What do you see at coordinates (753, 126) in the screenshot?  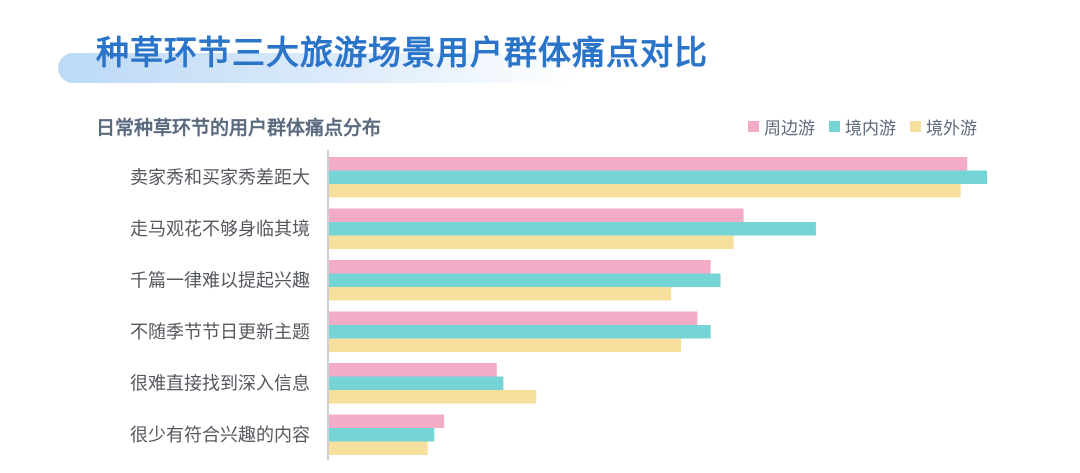 I see `legend-swatch-周边游` at bounding box center [753, 126].